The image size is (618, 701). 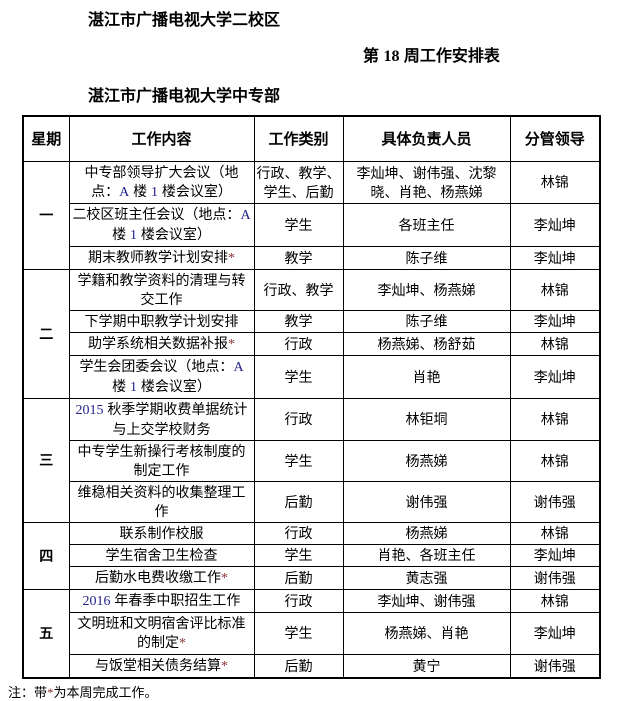 What do you see at coordinates (426, 666) in the screenshot?
I see `responsible-cell: 黄宁` at bounding box center [426, 666].